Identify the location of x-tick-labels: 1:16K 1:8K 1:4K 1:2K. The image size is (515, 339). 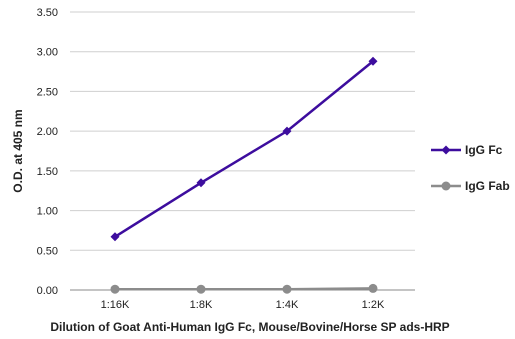
(243, 305).